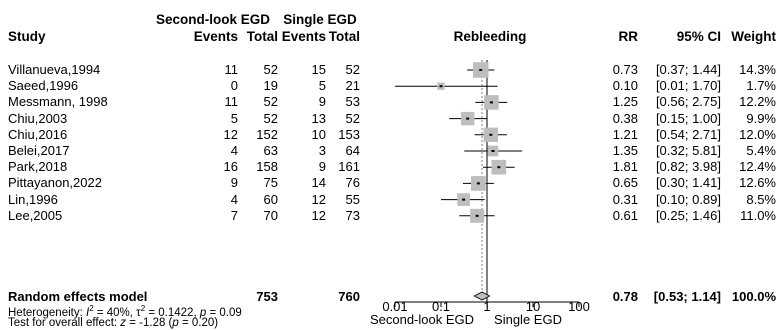  I want to click on rr-value: 0.10, so click(625, 86).